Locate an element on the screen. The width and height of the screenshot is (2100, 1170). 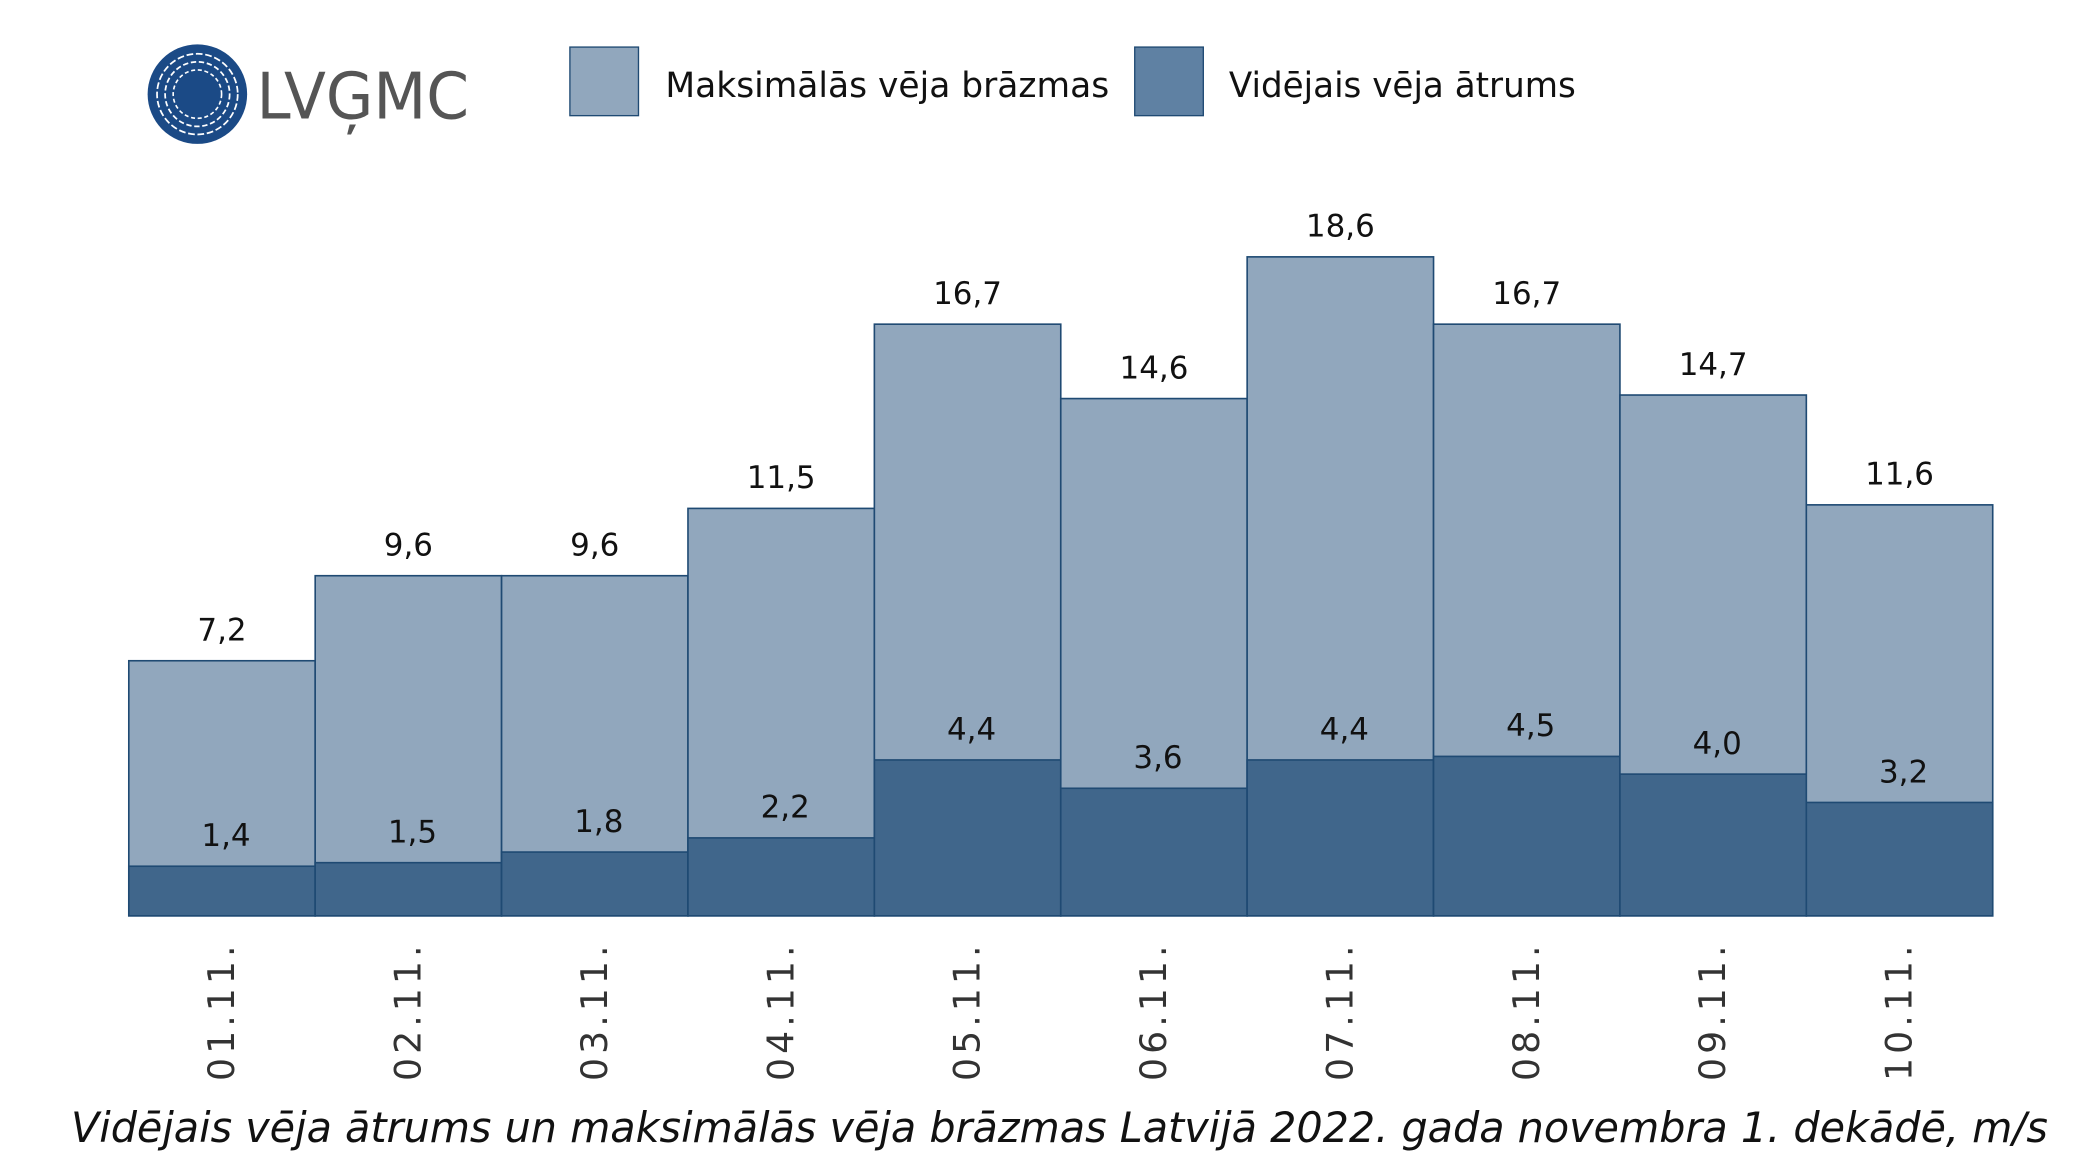
x-tick-label: 09.11. is located at coordinates (1712, 1011).